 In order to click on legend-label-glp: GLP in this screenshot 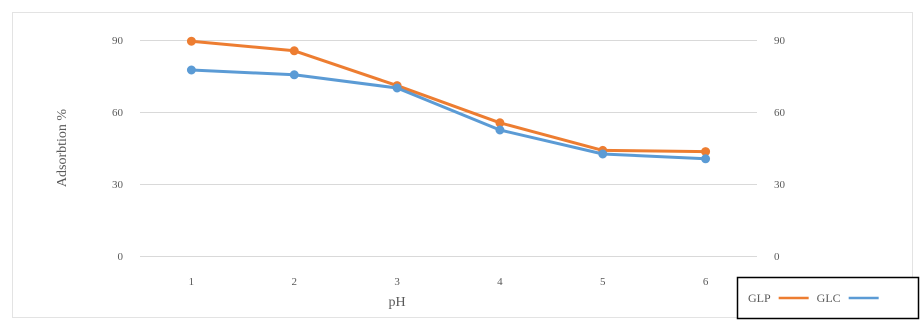, I will do `click(759, 298)`.